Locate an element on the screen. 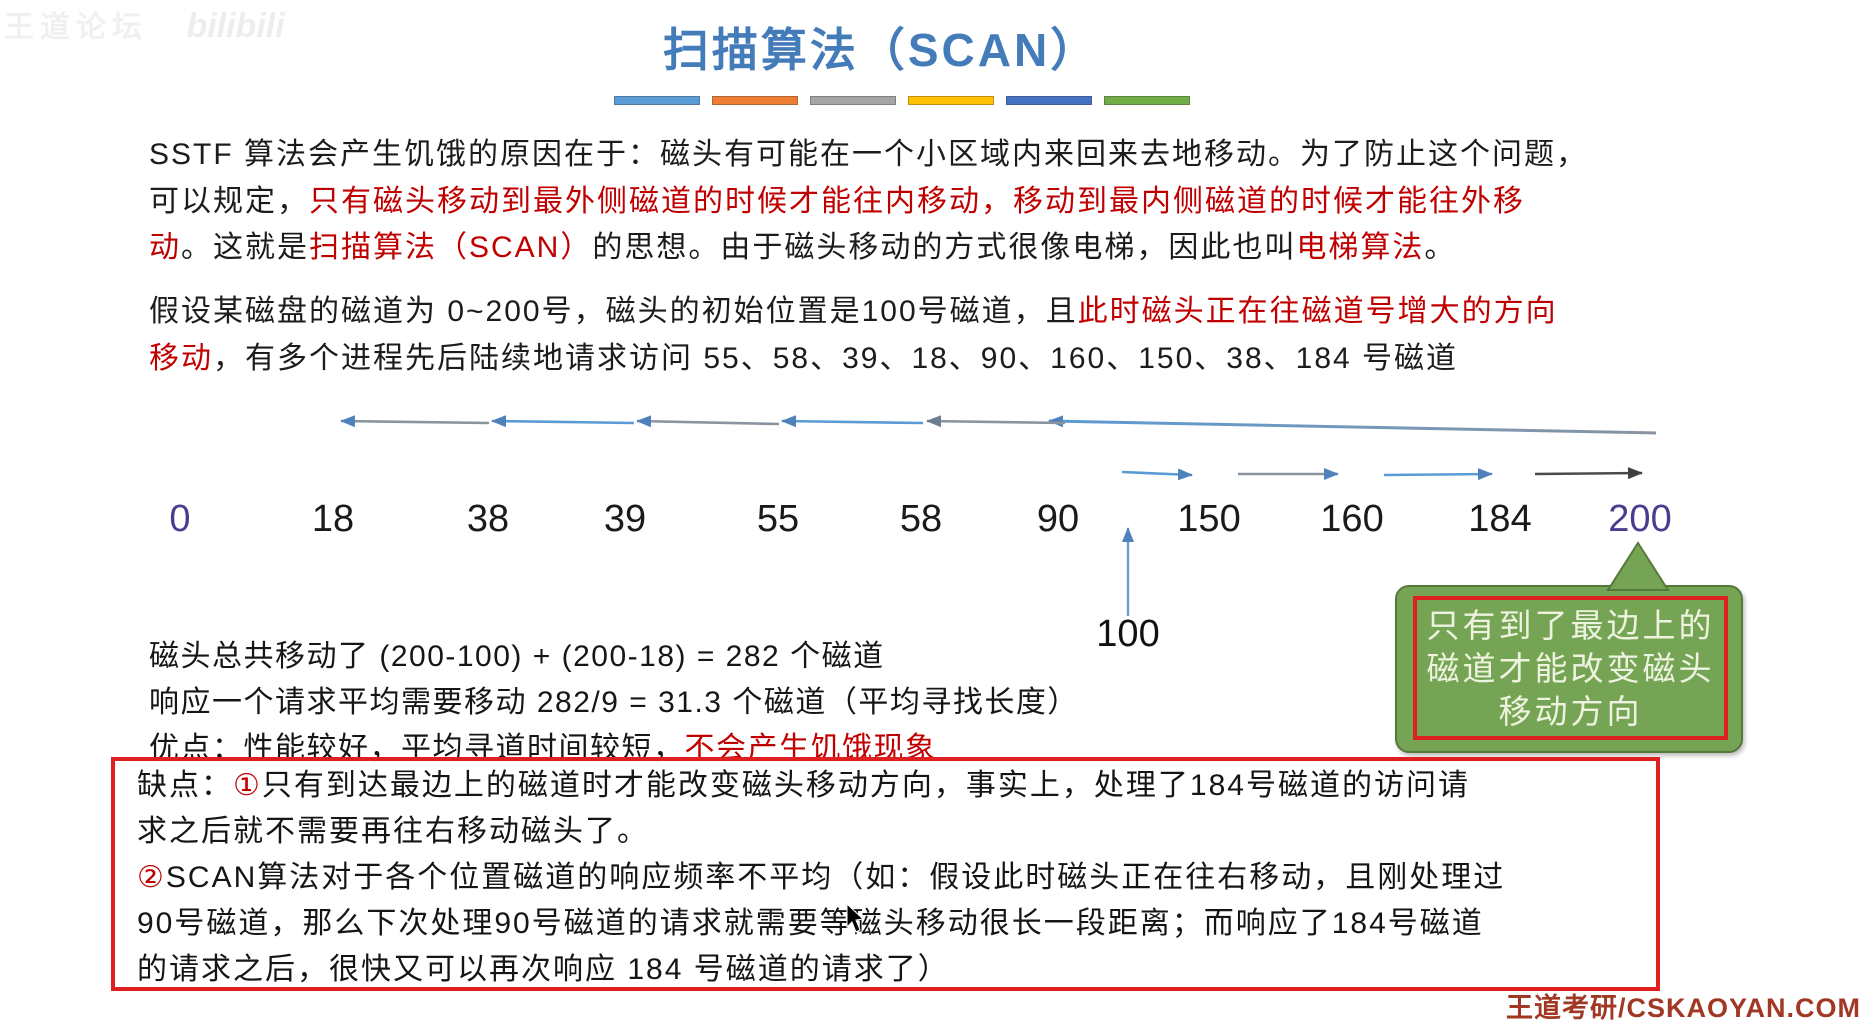 This screenshot has width=1869, height=1023. callout-text: 只有到了最边上的 磁道才能改变磁头 移动方向 is located at coordinates (1570, 668).